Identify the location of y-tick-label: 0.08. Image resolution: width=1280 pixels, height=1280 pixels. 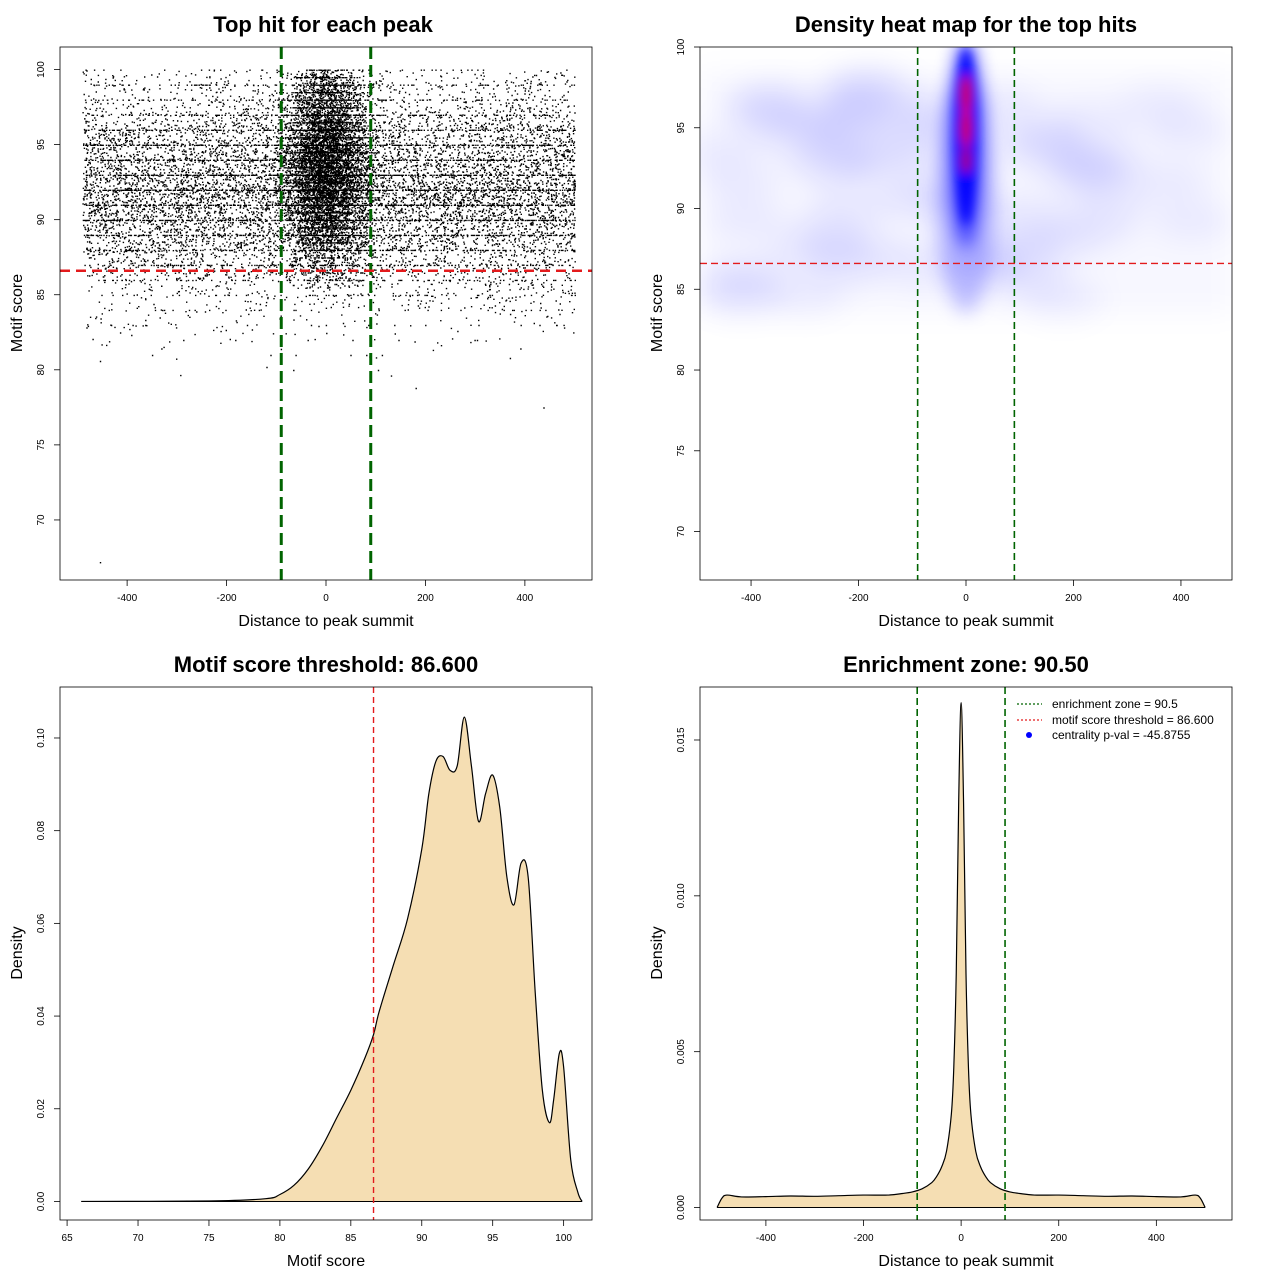
(41, 831).